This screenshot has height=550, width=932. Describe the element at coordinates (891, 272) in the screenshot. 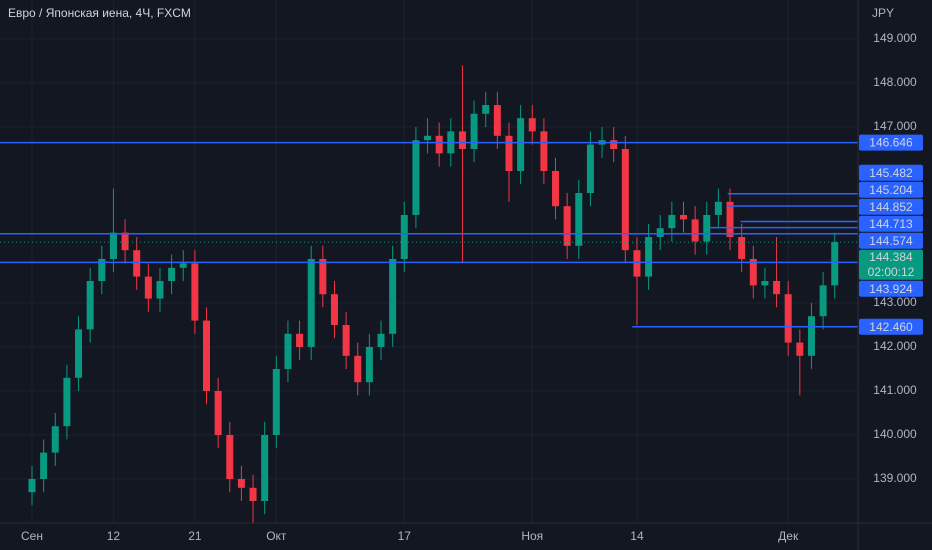

I see `countdown: 02:00:12` at that location.